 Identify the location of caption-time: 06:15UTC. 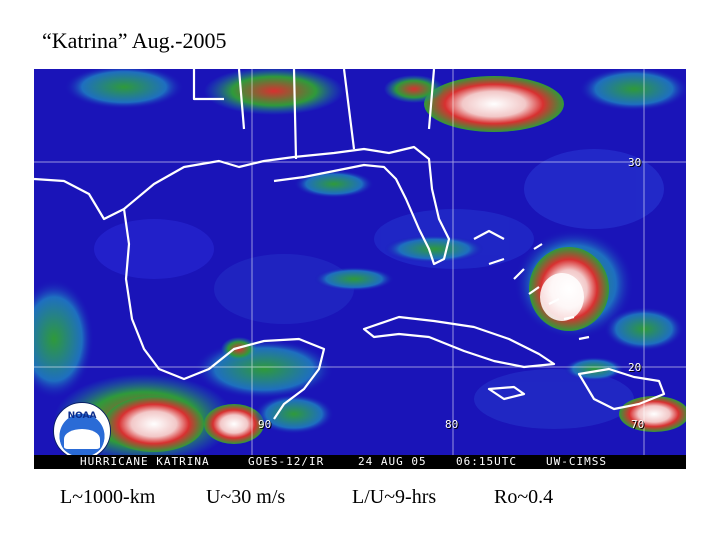
(486, 461).